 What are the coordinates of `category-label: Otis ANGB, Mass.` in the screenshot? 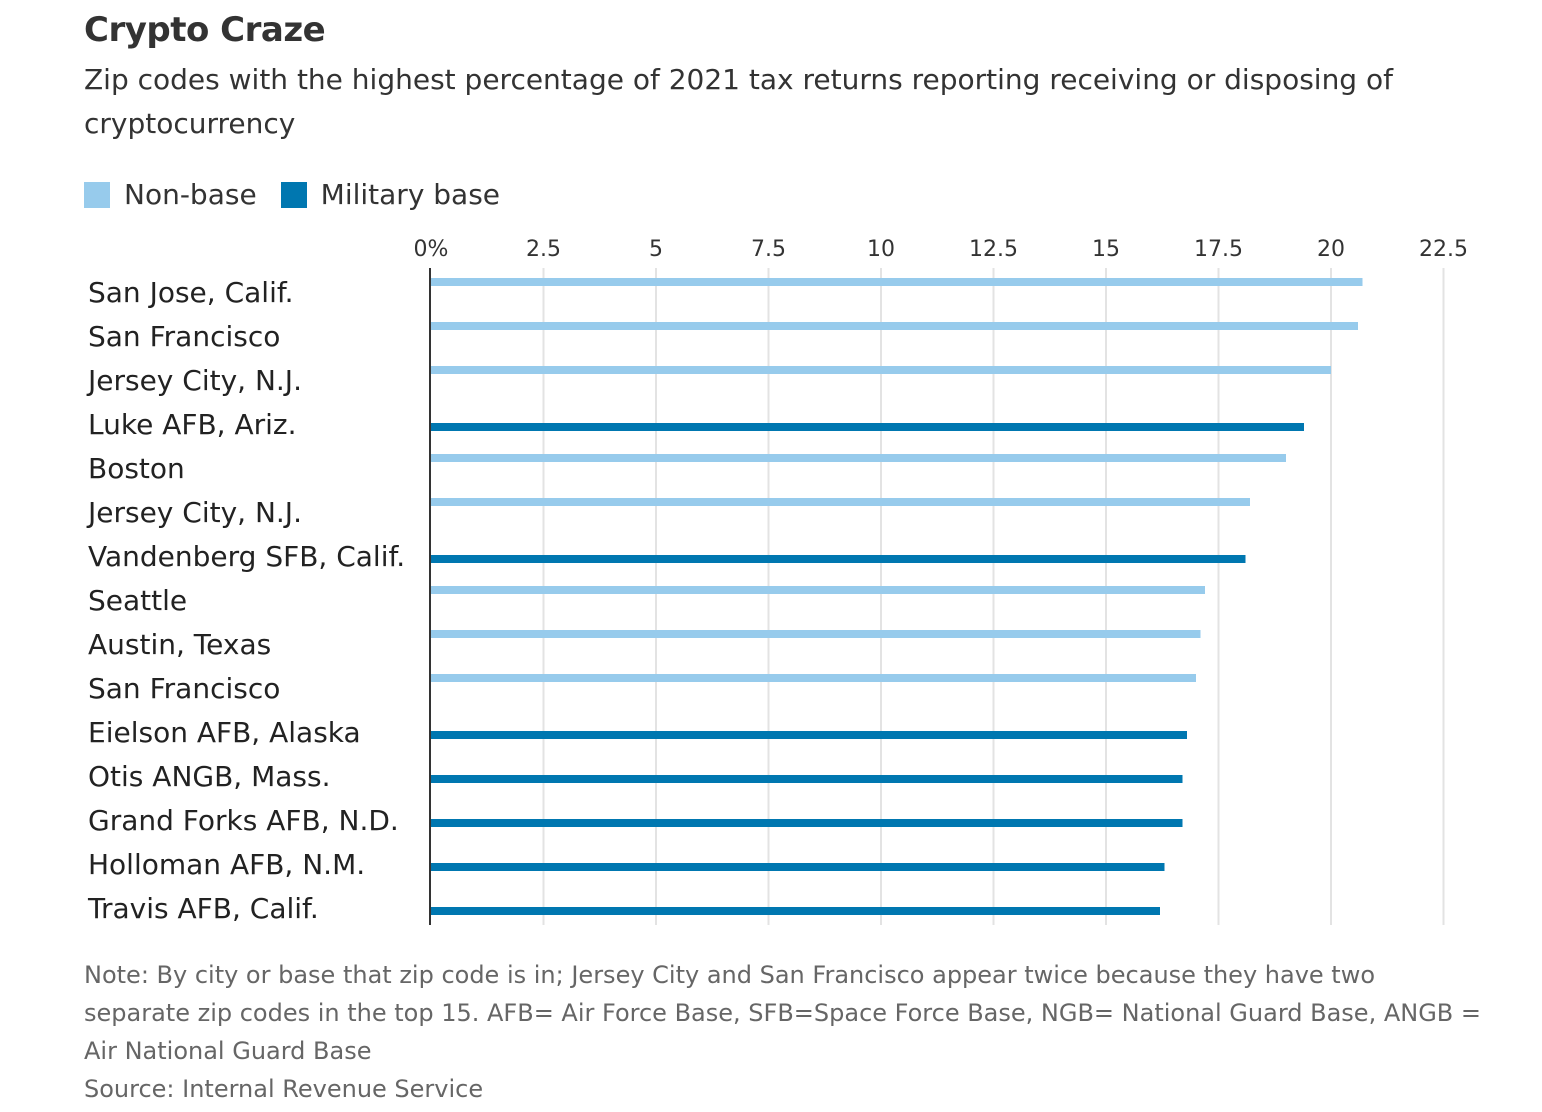 It's located at (209, 776).